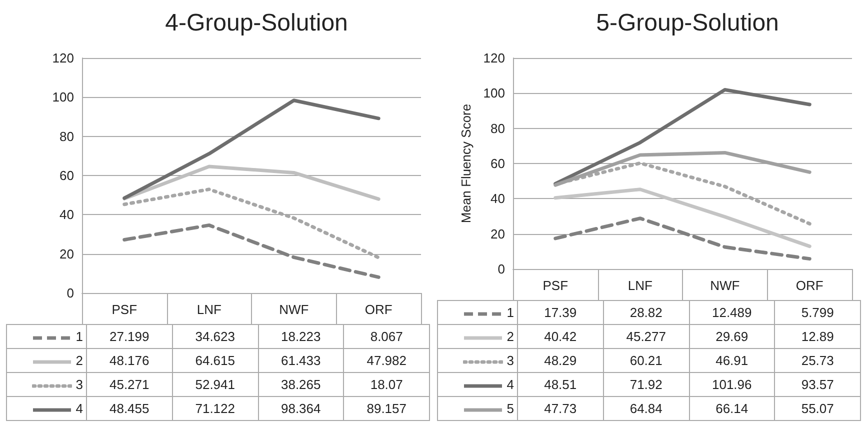  I want to click on data-label: 29.69, so click(732, 336).